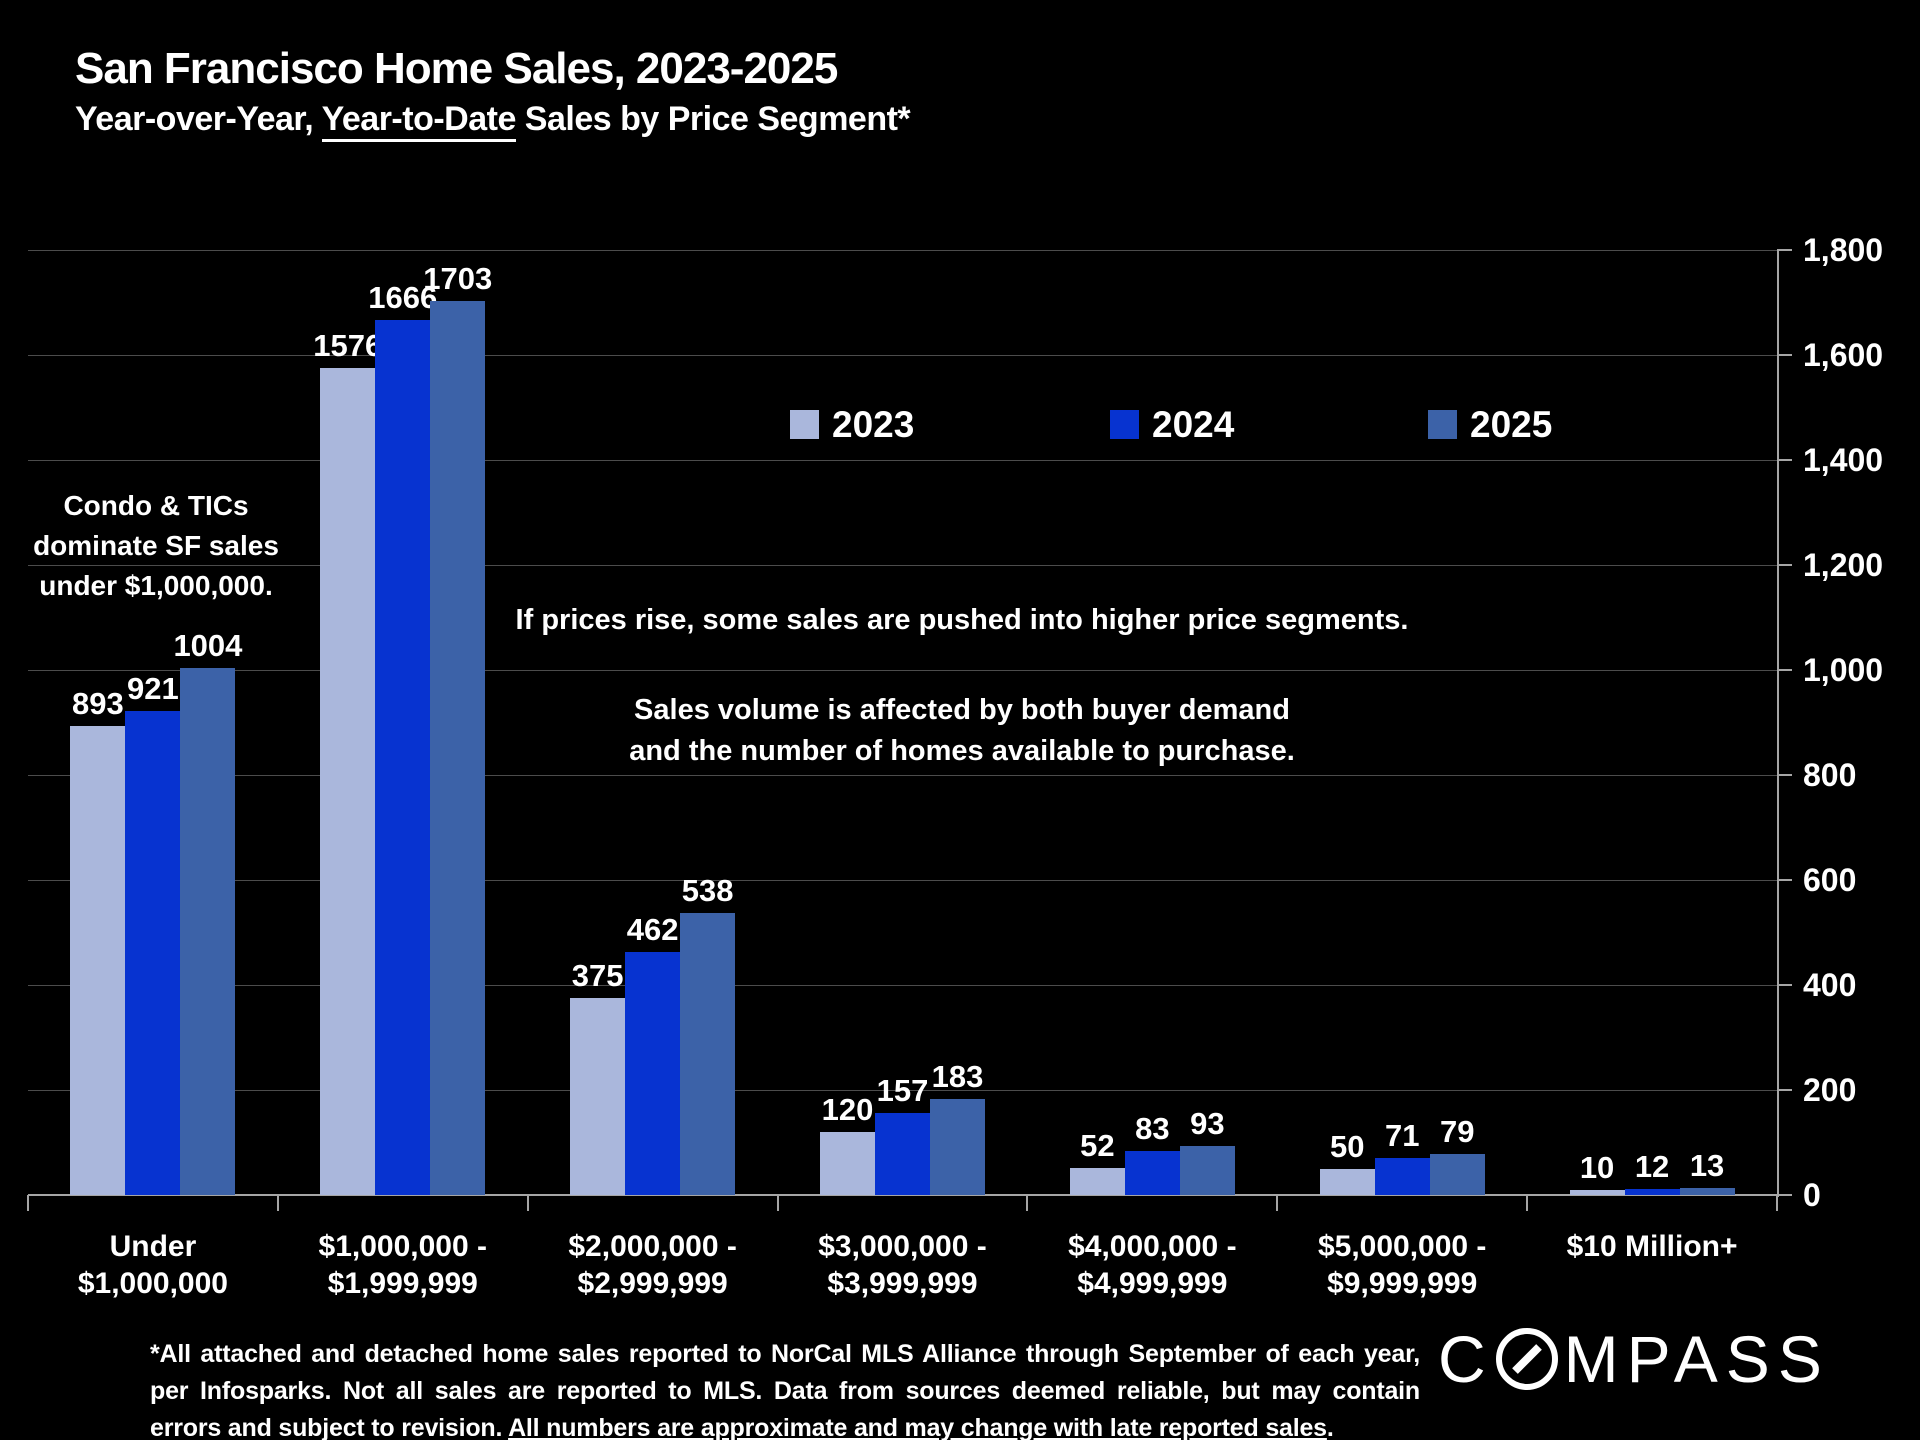 The image size is (1920, 1440). What do you see at coordinates (1402, 1283) in the screenshot?
I see `category-label-line: $9,999,999` at bounding box center [1402, 1283].